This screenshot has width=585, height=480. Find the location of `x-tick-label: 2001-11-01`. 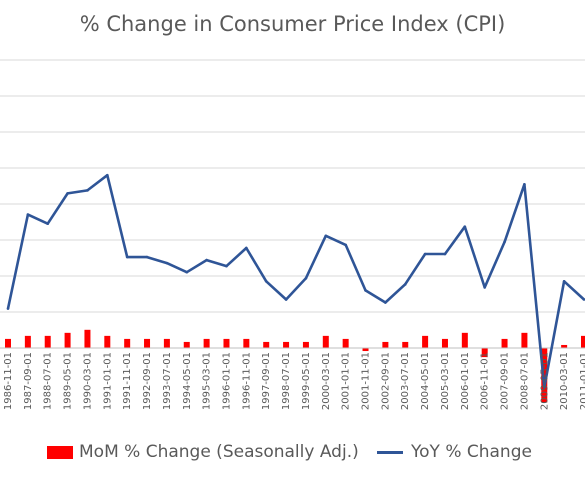

x-tick-label: 2001-11-01 is located at coordinates (366, 381).